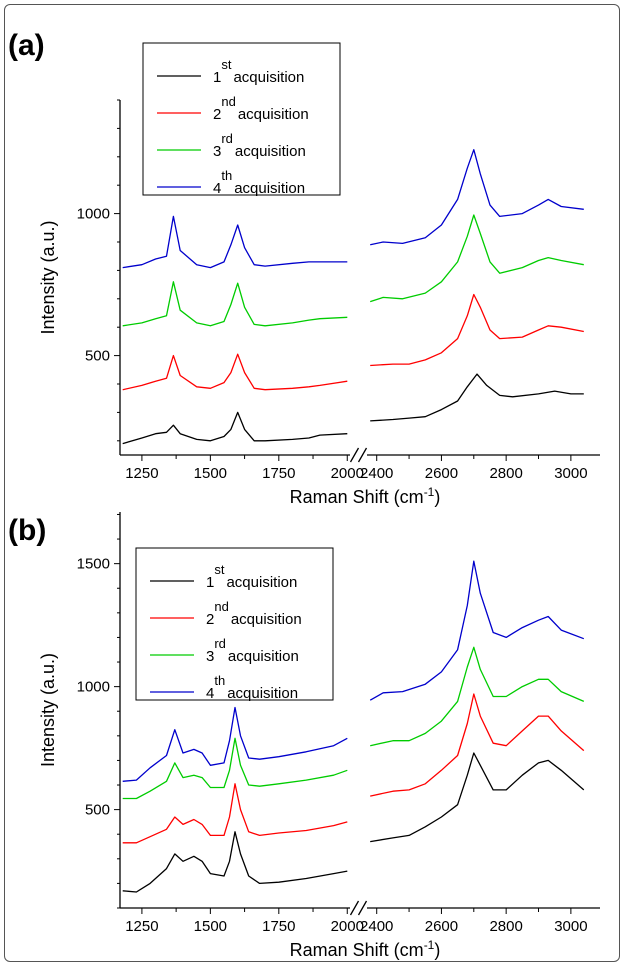  What do you see at coordinates (93, 564) in the screenshot?
I see `y-tick-label: 1500` at bounding box center [93, 564].